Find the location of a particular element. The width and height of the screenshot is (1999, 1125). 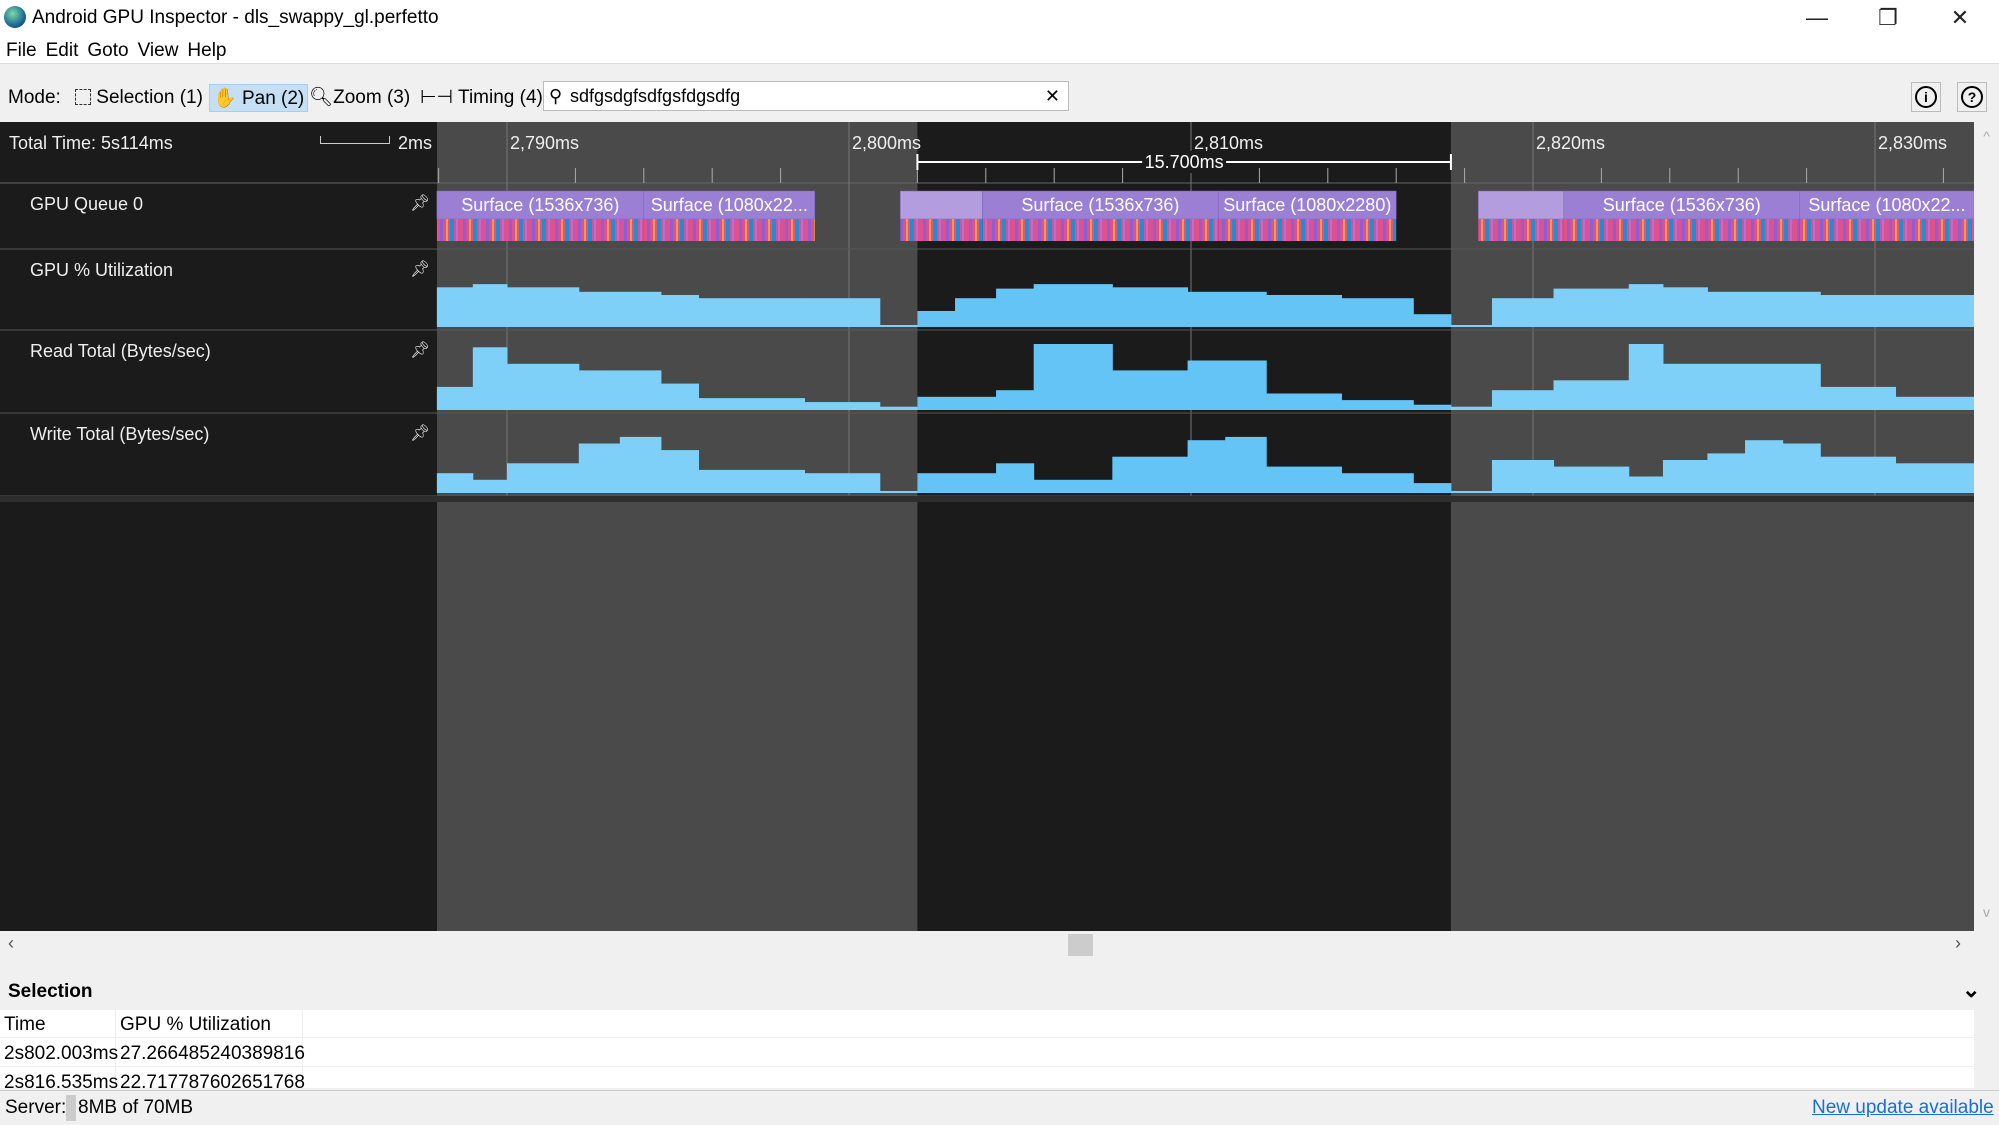

mode-timing-label: Timing (4) is located at coordinates (500, 97).